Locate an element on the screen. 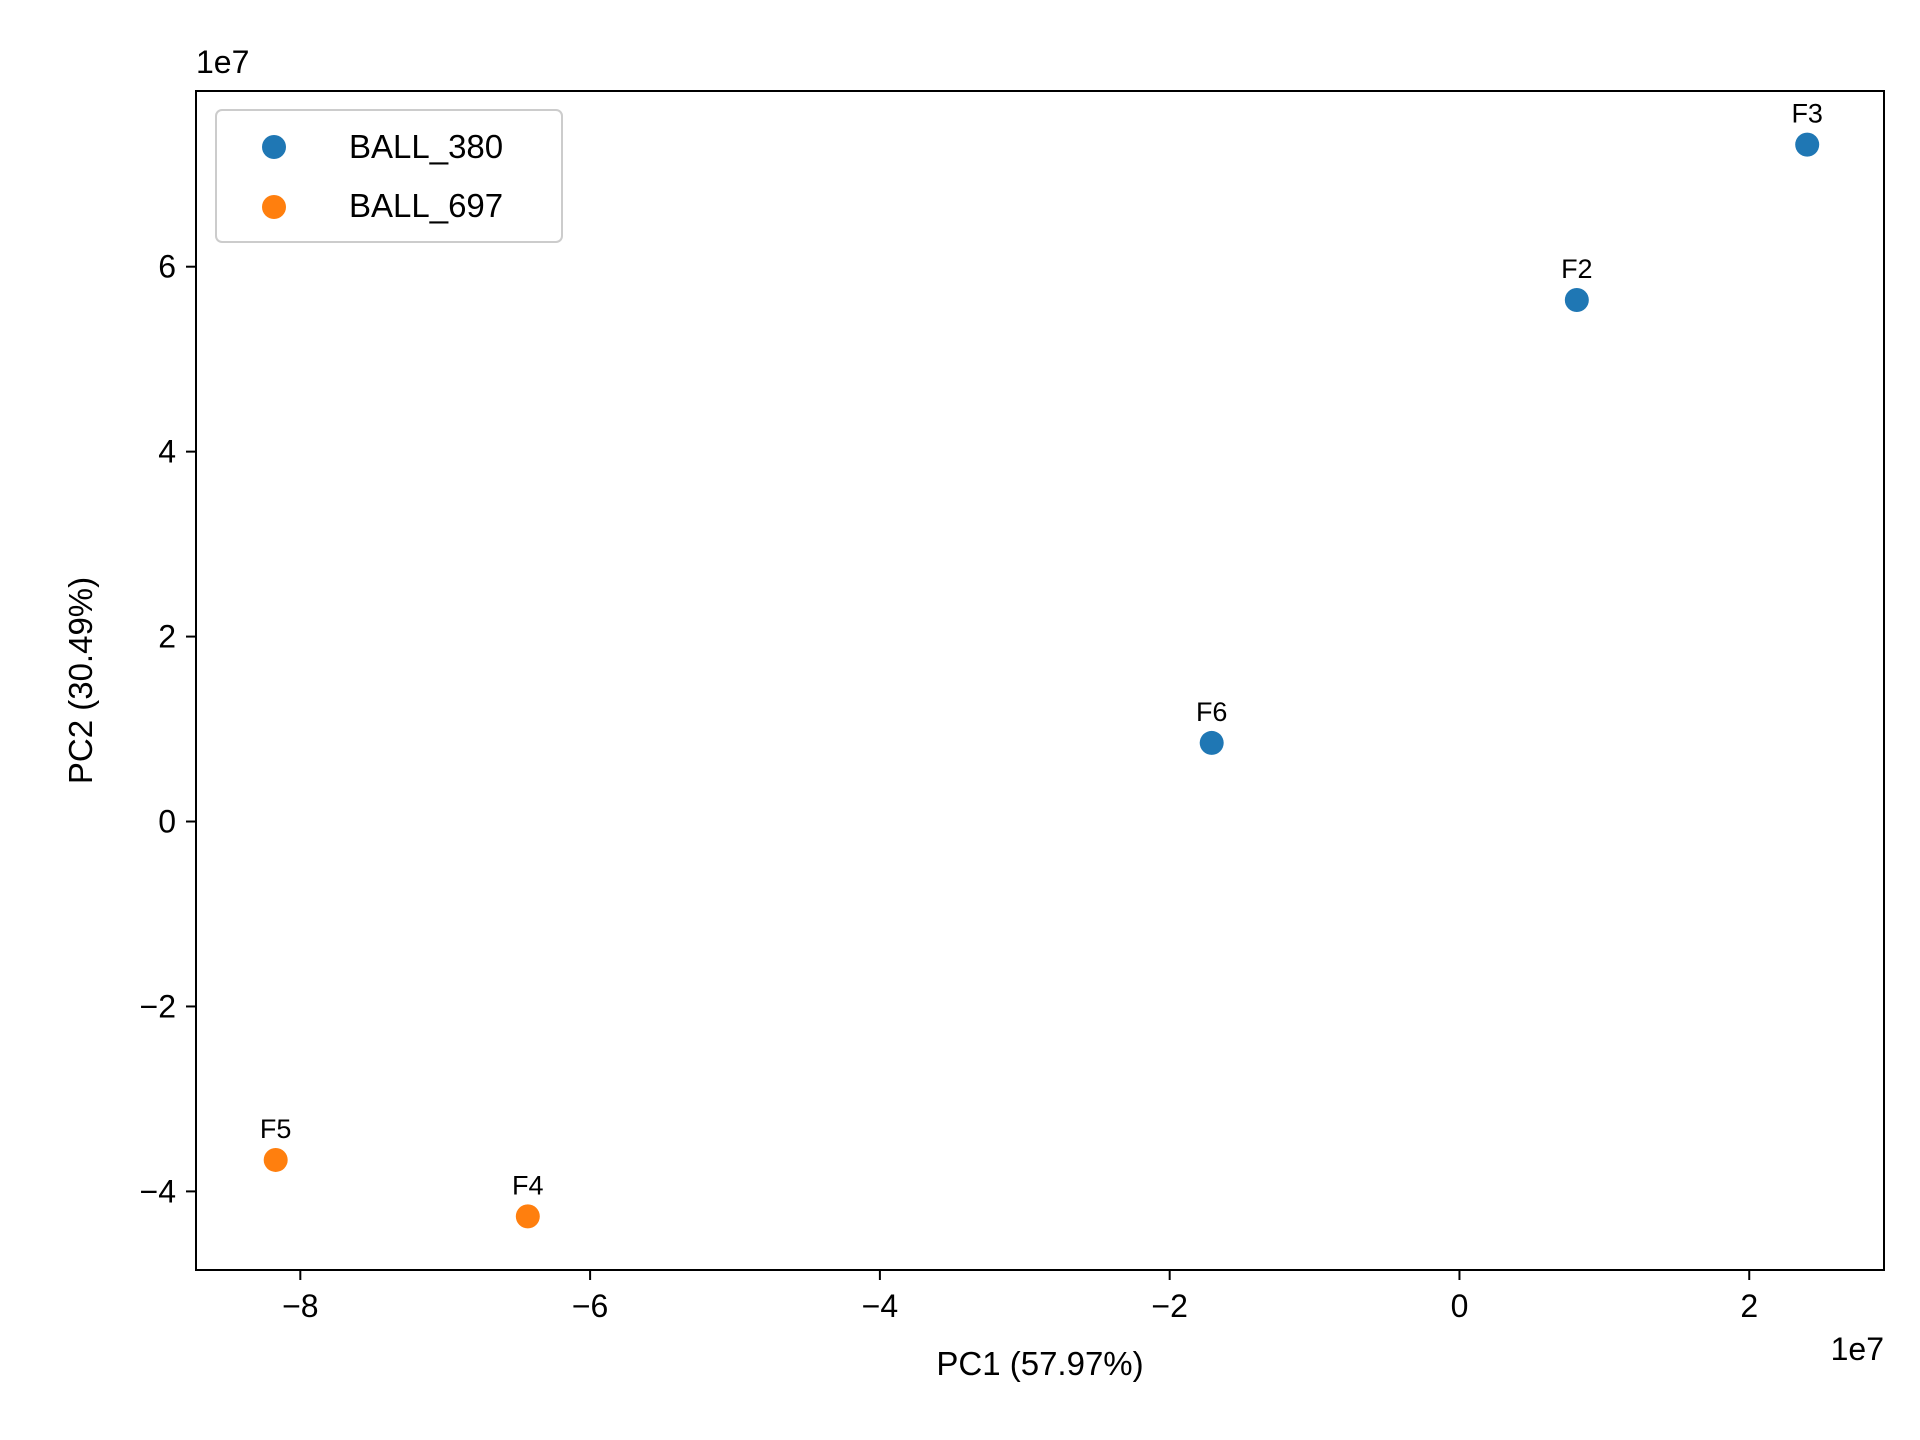  legend: BALL_380 BALL_697 is located at coordinates (389, 176).